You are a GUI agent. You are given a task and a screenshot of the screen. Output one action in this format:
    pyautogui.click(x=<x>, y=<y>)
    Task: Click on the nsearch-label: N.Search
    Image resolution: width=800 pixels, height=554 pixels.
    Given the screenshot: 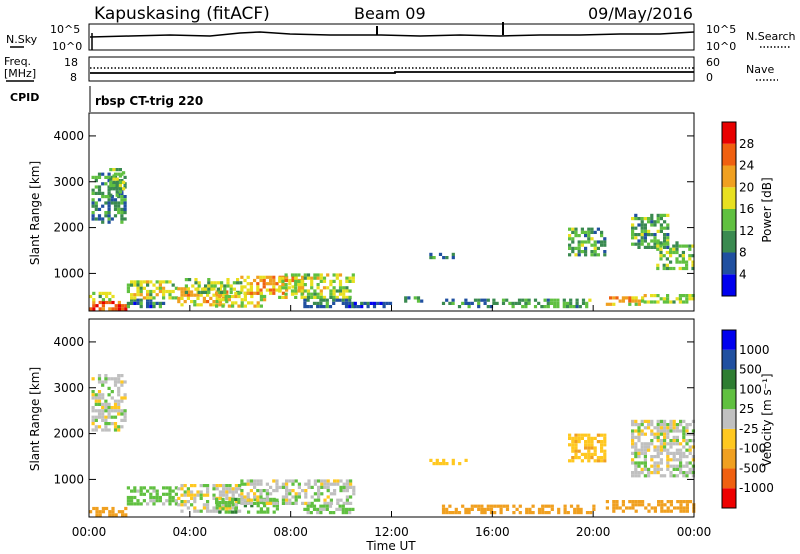 What is the action you would take?
    pyautogui.click(x=771, y=36)
    